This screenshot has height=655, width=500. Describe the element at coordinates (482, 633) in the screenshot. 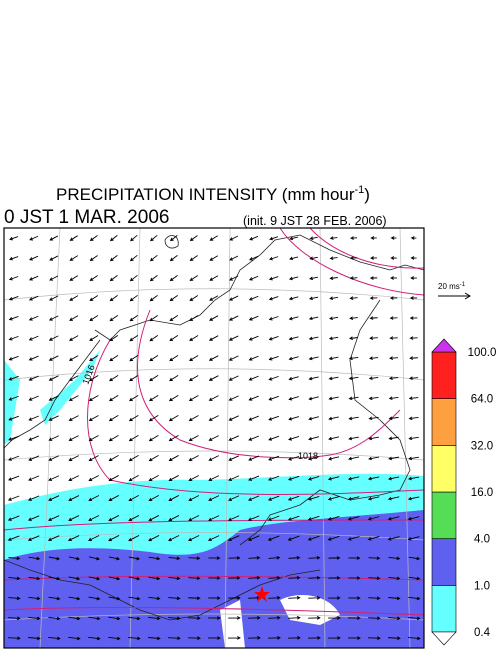

I see `colorbar-label: 0.4` at that location.